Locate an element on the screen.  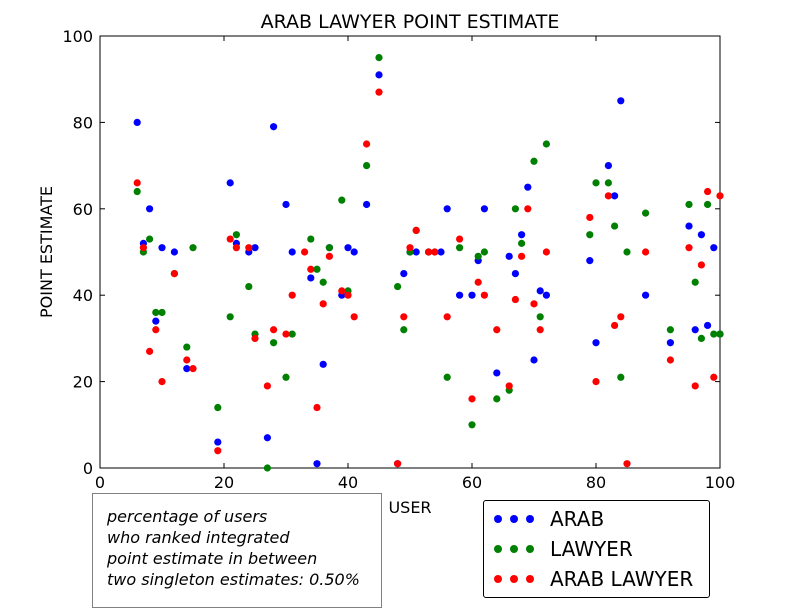
legend-label: LAWYER is located at coordinates (591, 549).